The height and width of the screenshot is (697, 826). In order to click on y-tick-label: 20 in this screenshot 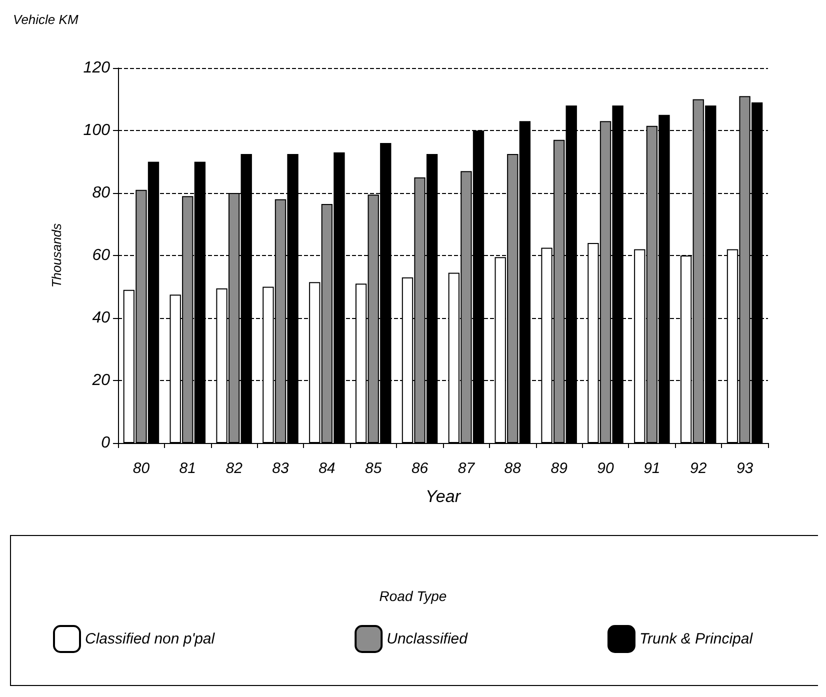, I will do `click(100, 380)`.